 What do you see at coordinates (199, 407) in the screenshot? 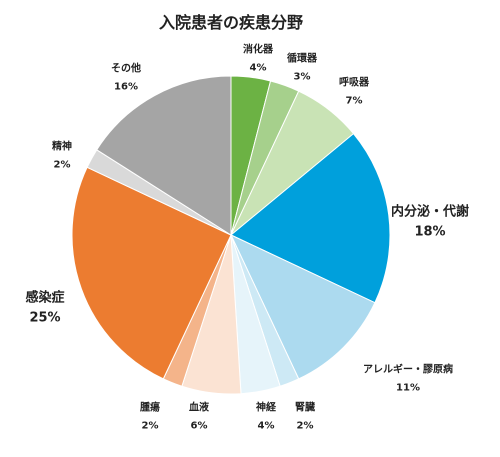
I see `slice-label-7: 血液` at bounding box center [199, 407].